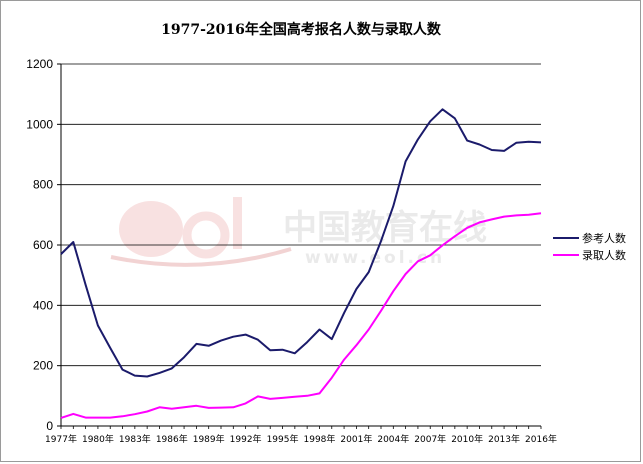  Describe the element at coordinates (283, 439) in the screenshot. I see `x-tick-label: 1995年` at that location.